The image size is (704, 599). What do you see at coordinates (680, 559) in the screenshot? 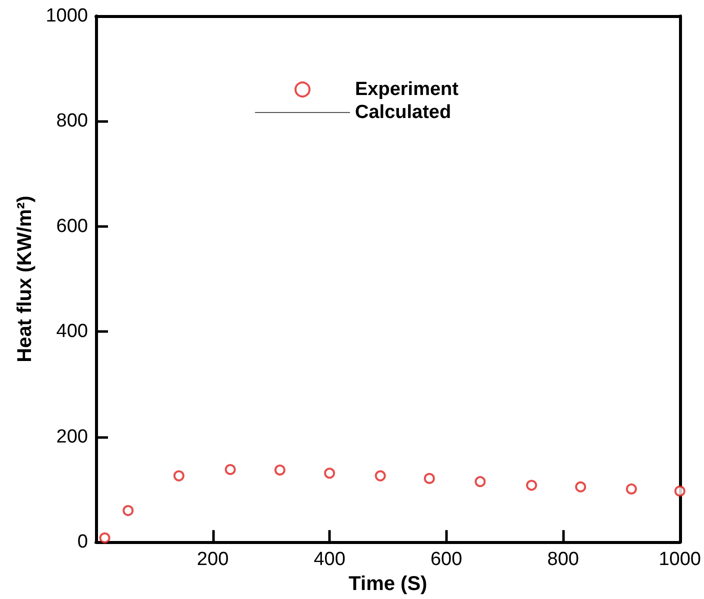
I see `x-tick-label: 1000` at bounding box center [680, 559].